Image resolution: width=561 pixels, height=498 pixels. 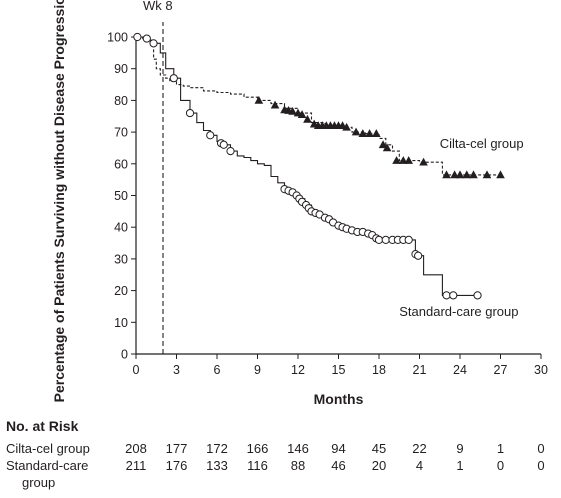 What do you see at coordinates (121, 101) in the screenshot?
I see `y-tick-label: 80` at bounding box center [121, 101].